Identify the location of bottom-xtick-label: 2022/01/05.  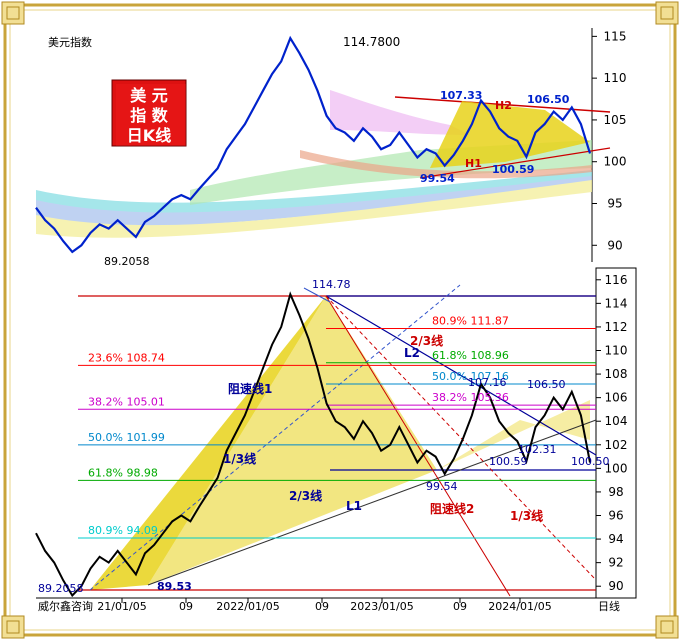
(247, 606).